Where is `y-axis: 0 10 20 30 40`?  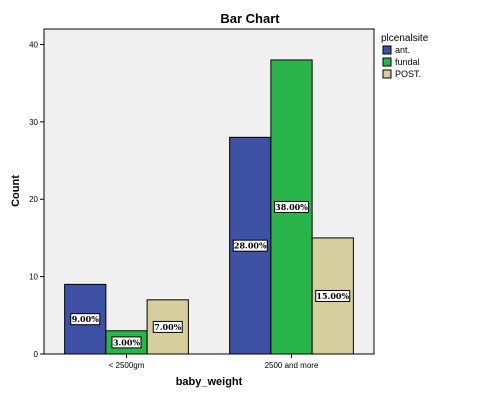 y-axis: 0 10 20 30 40 is located at coordinates (36, 199).